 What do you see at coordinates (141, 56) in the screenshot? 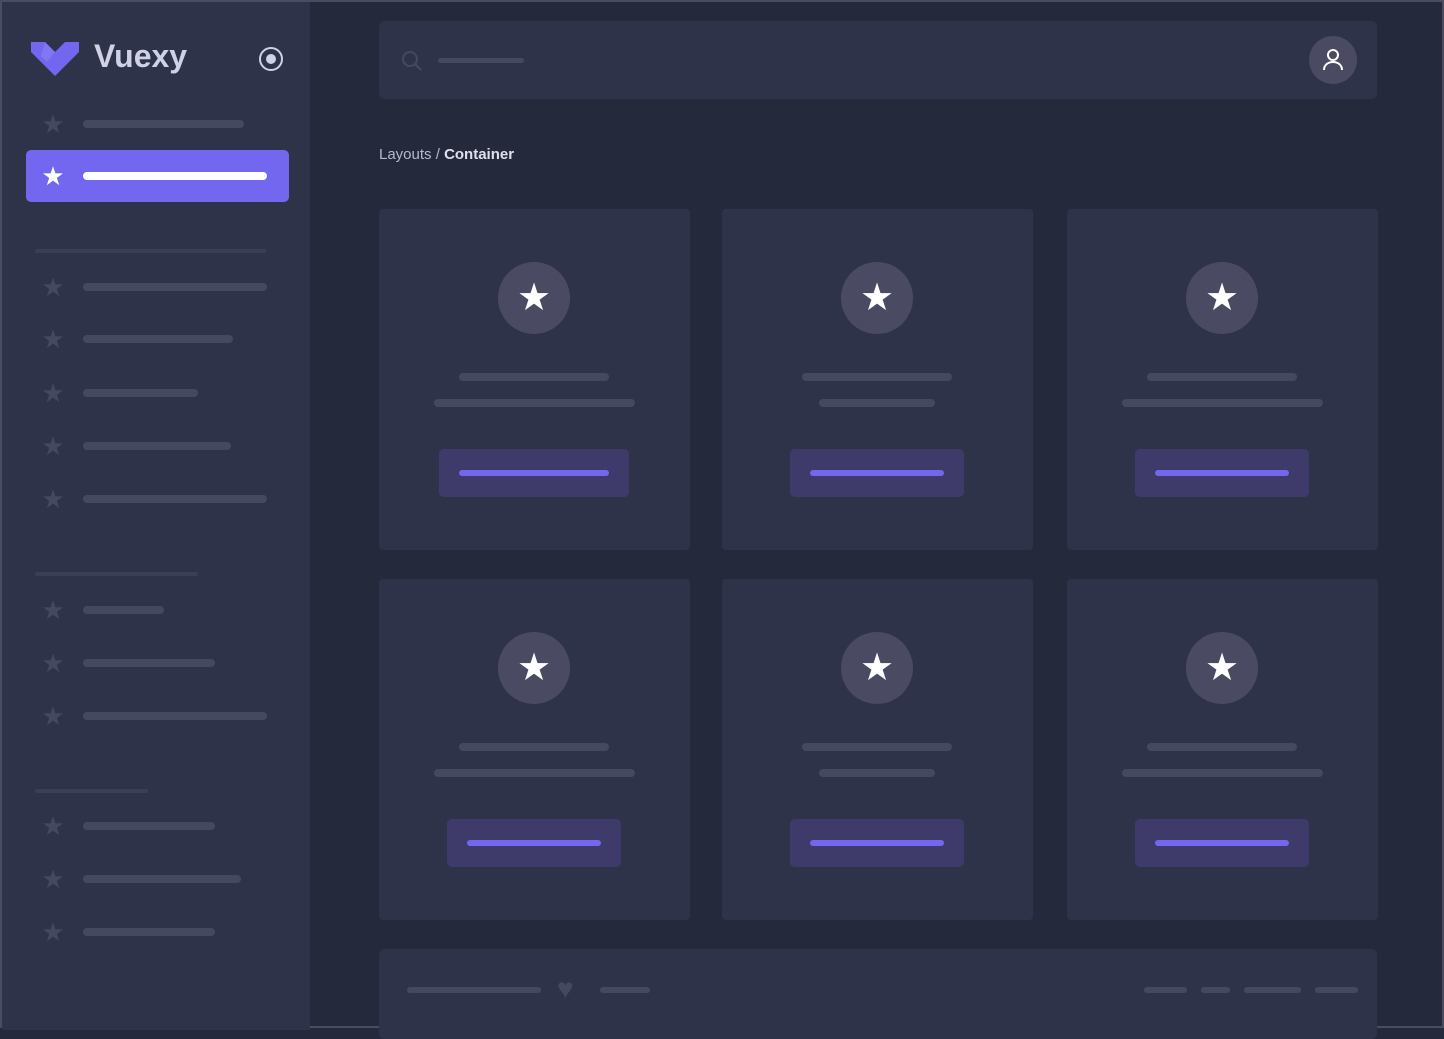
I see `brand-name: Vuexy` at bounding box center [141, 56].